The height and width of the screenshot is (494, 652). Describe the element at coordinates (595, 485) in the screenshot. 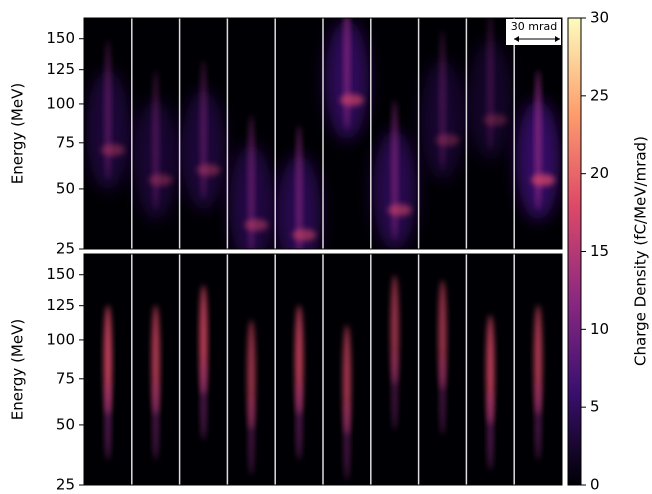

I see `colorbar-tick-label: 0` at that location.